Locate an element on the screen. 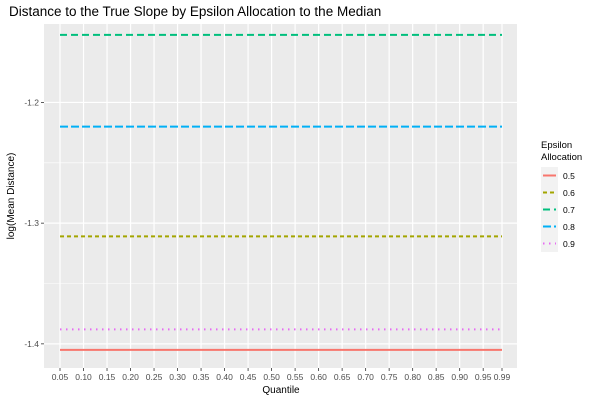  y-tick-label: -1.2 is located at coordinates (31, 102).